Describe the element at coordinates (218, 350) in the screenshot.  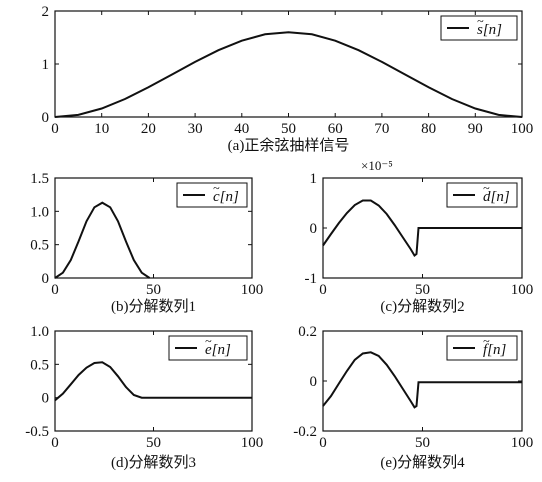
I see `legend-label: e[n]` at that location.